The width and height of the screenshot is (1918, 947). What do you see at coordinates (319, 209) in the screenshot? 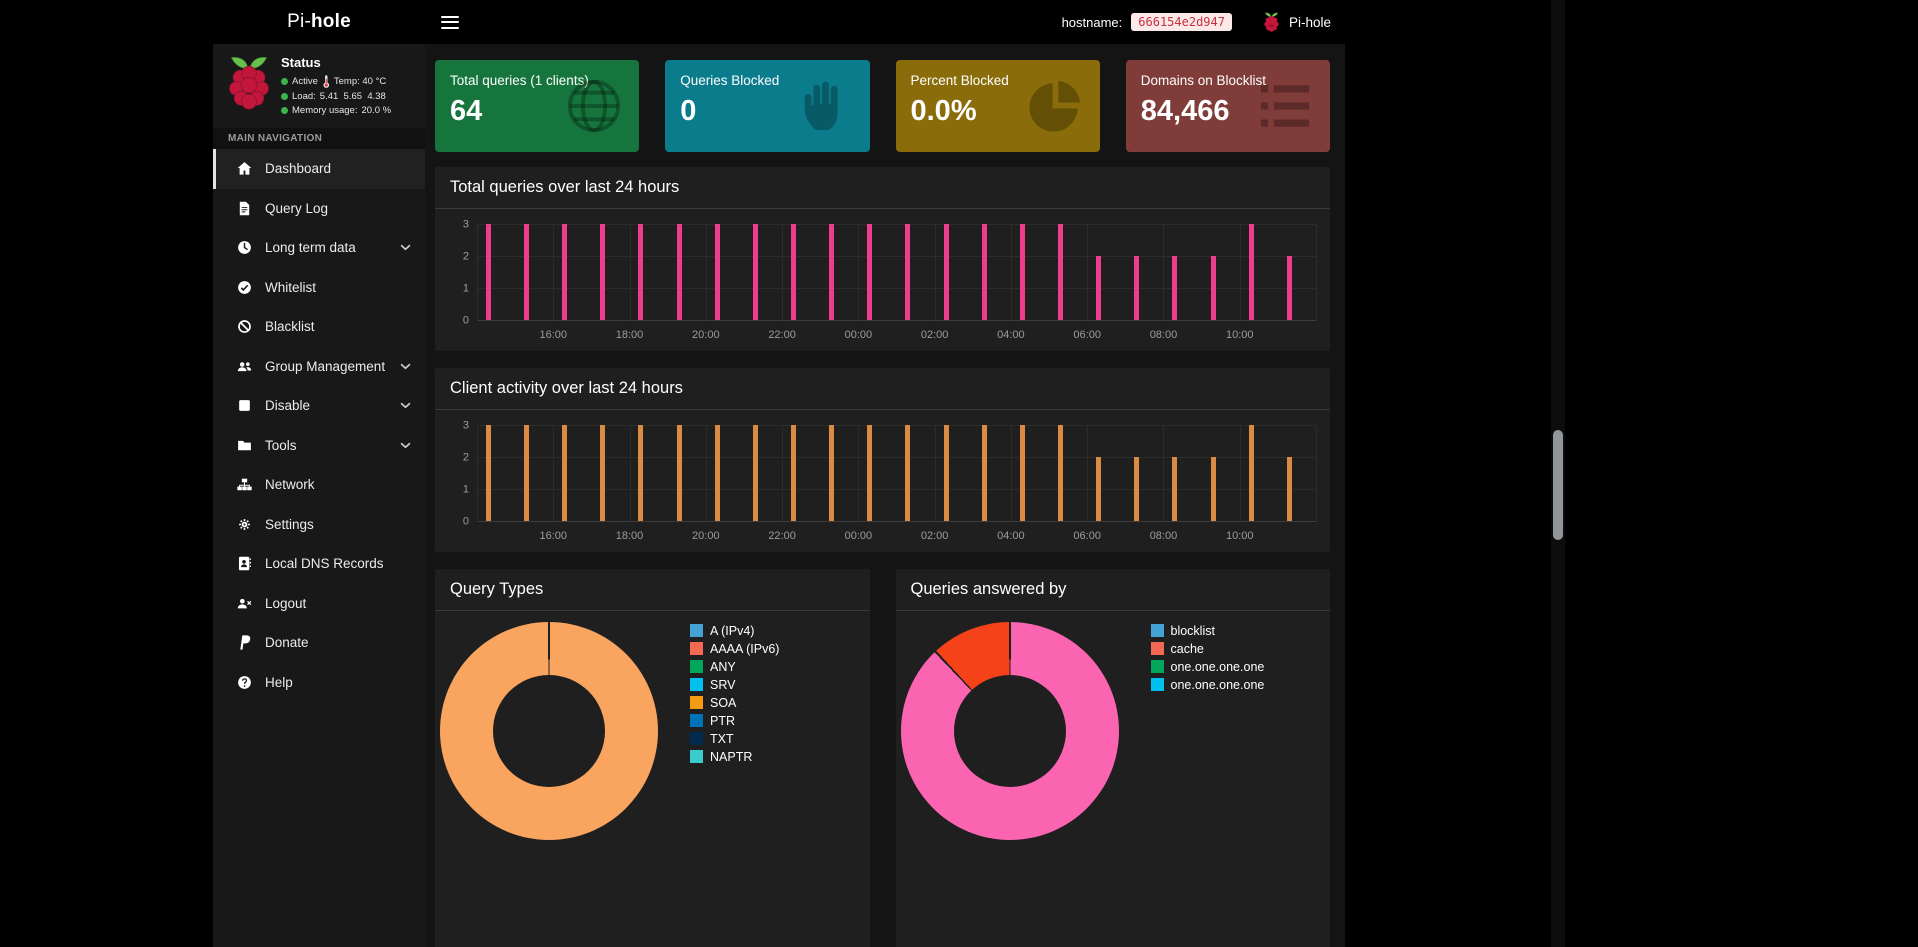
I see `sidebar-item-query-log: Query Log` at bounding box center [319, 209].